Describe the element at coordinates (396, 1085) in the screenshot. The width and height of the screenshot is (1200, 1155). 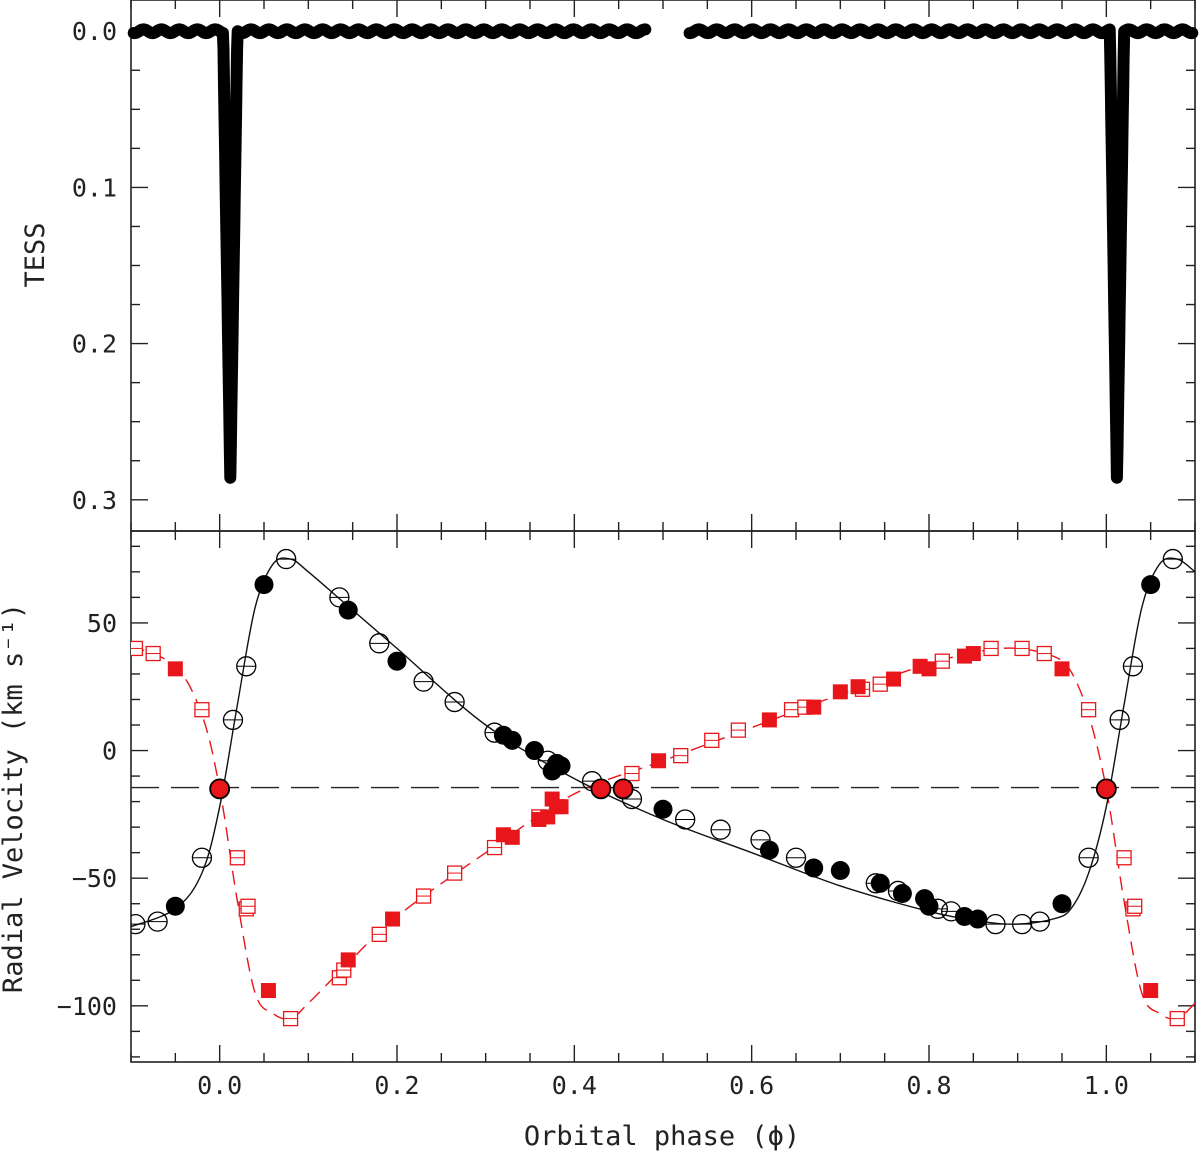
I see `bottom-x-tick-label: 0.2` at that location.